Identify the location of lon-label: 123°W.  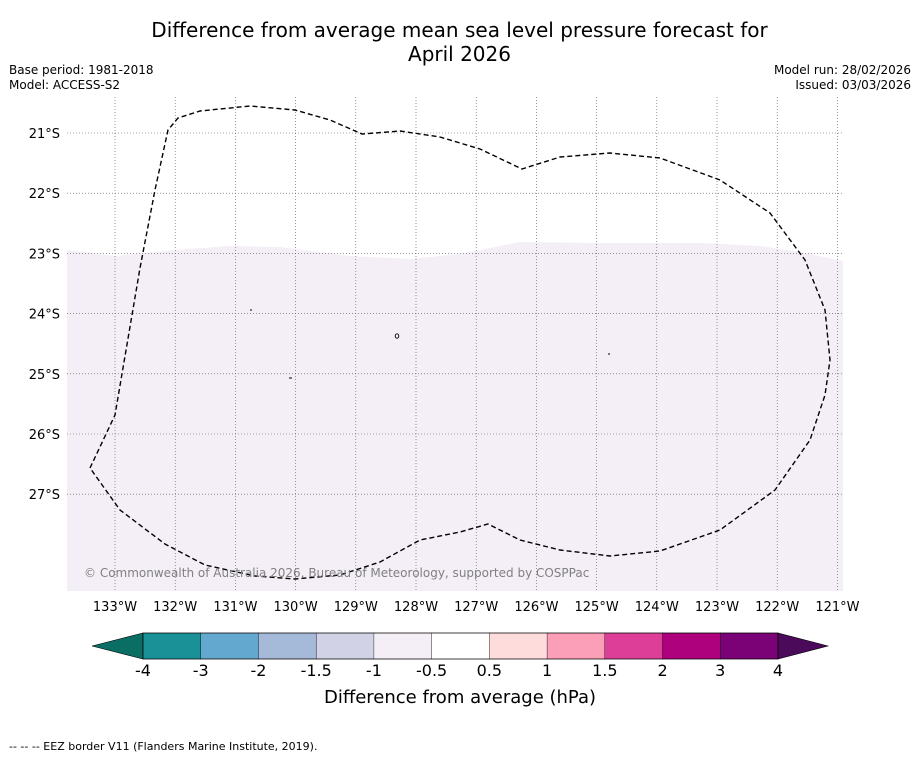
(717, 607).